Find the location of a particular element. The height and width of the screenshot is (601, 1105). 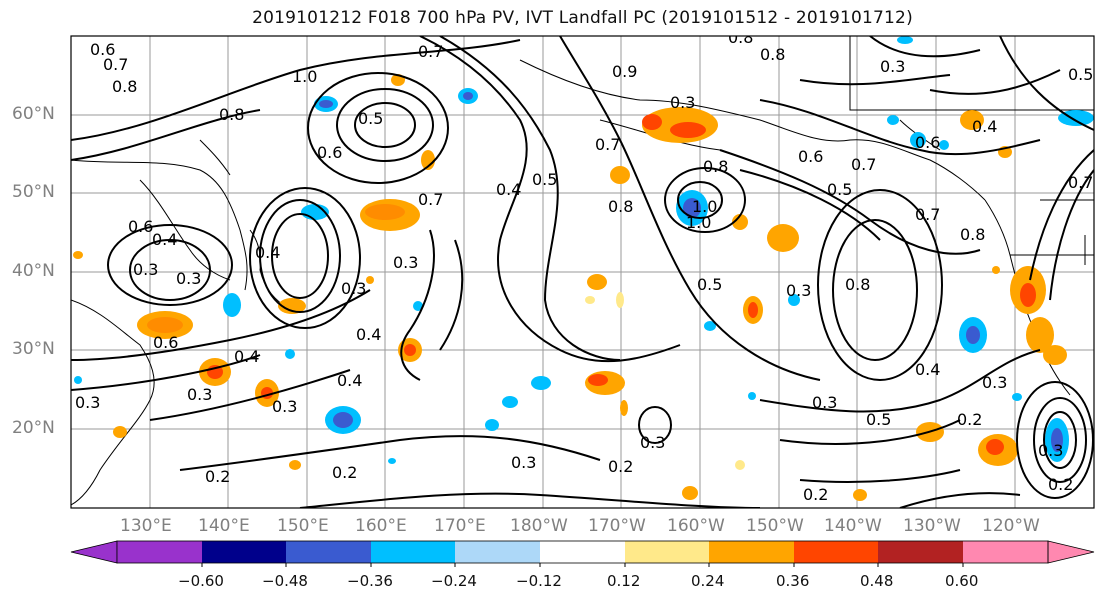

colorbar is located at coordinates (582, 553).